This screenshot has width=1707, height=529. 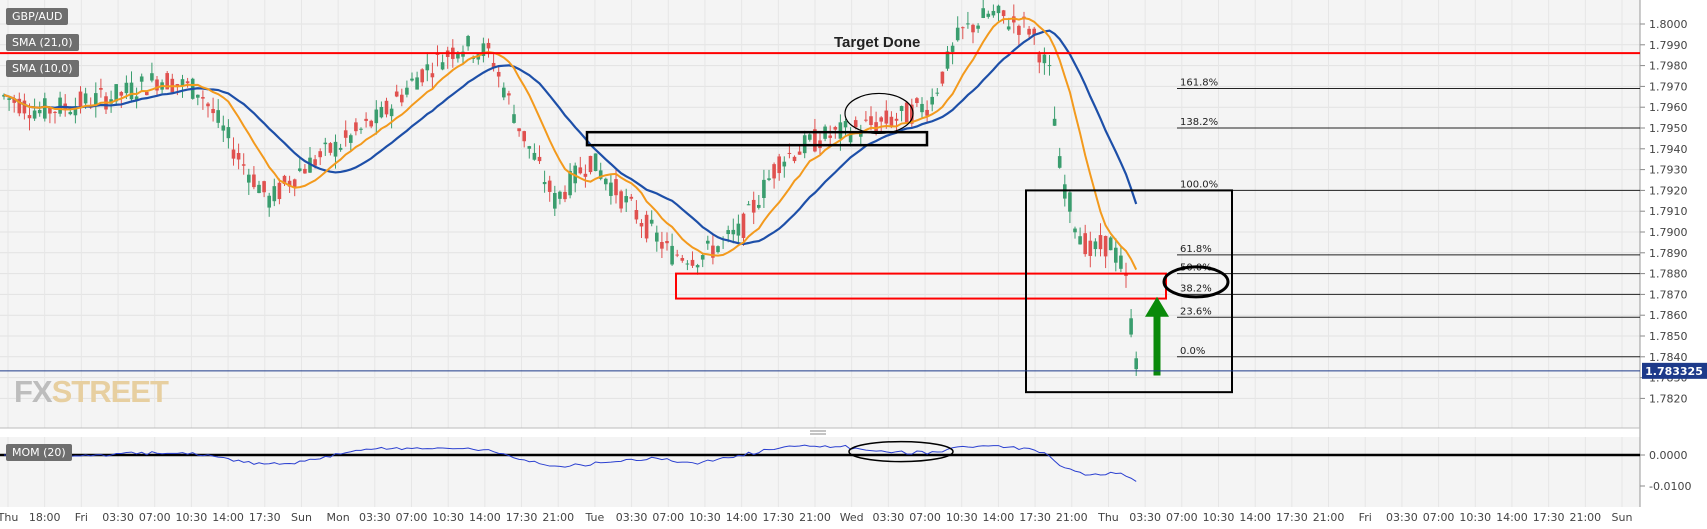 I want to click on x-tick-label: Thu, so click(x=1108, y=517).